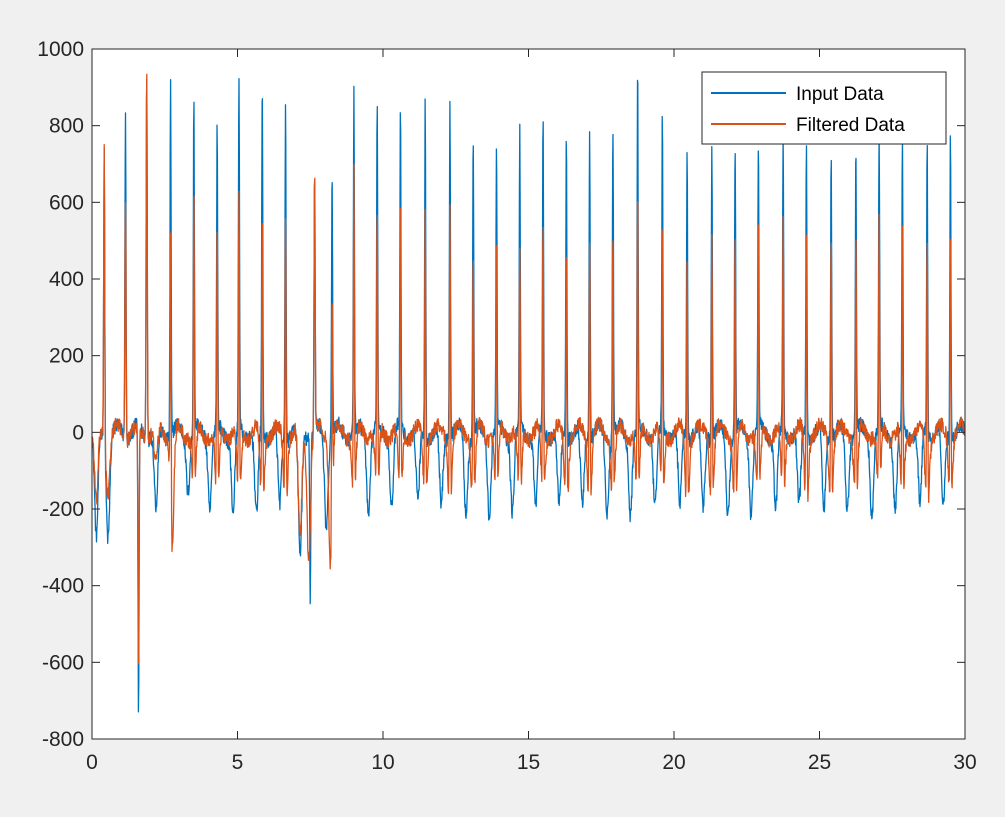 This screenshot has width=1005, height=817. Describe the element at coordinates (66, 126) in the screenshot. I see `y-tick-label: 800` at that location.